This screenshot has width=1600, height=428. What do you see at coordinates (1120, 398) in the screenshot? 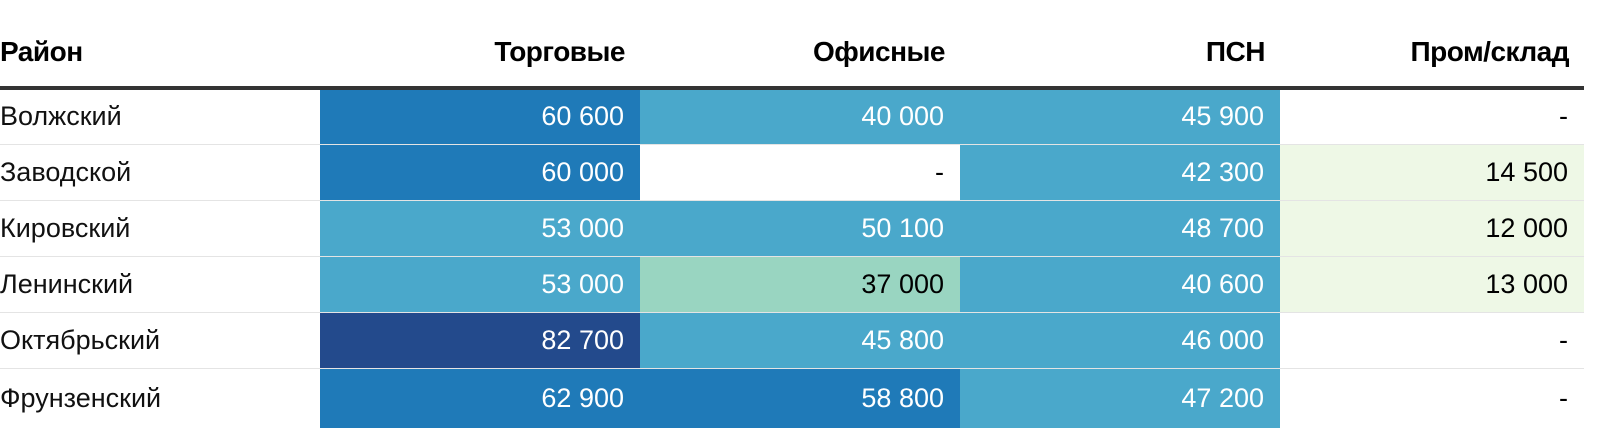
I see `cell-psn: 47 200` at bounding box center [1120, 398].